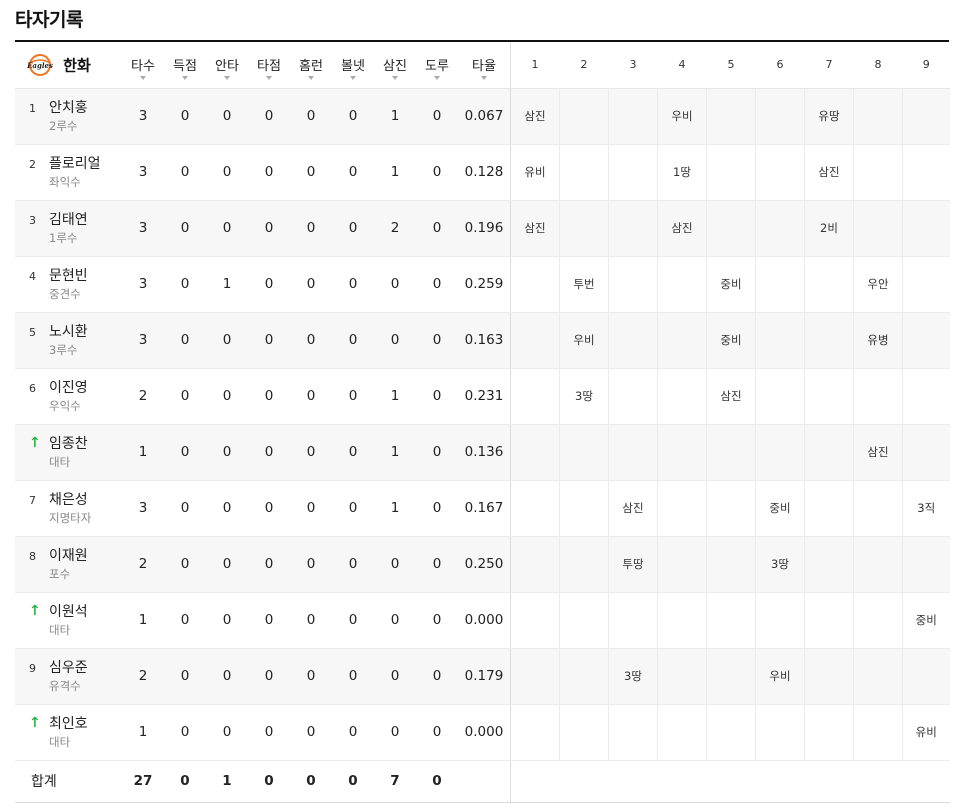 The image size is (962, 808). I want to click on stat-header-8: 타율, so click(484, 65).